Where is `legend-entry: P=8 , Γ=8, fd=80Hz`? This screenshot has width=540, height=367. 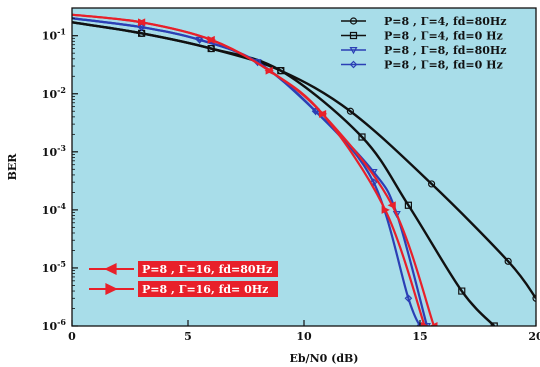
legend-entry: P=8 , Γ=8, fd=80Hz is located at coordinates (424, 50).